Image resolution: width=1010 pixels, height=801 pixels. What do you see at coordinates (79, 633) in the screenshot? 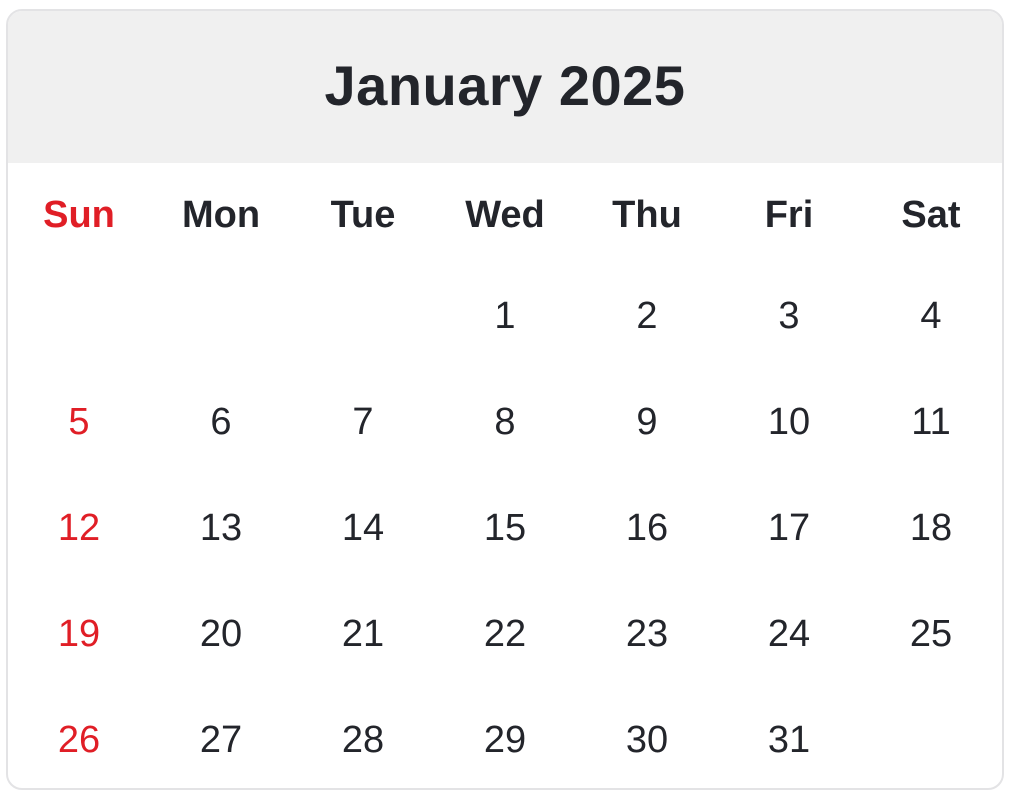
I see `day-cell: 19` at bounding box center [79, 633].